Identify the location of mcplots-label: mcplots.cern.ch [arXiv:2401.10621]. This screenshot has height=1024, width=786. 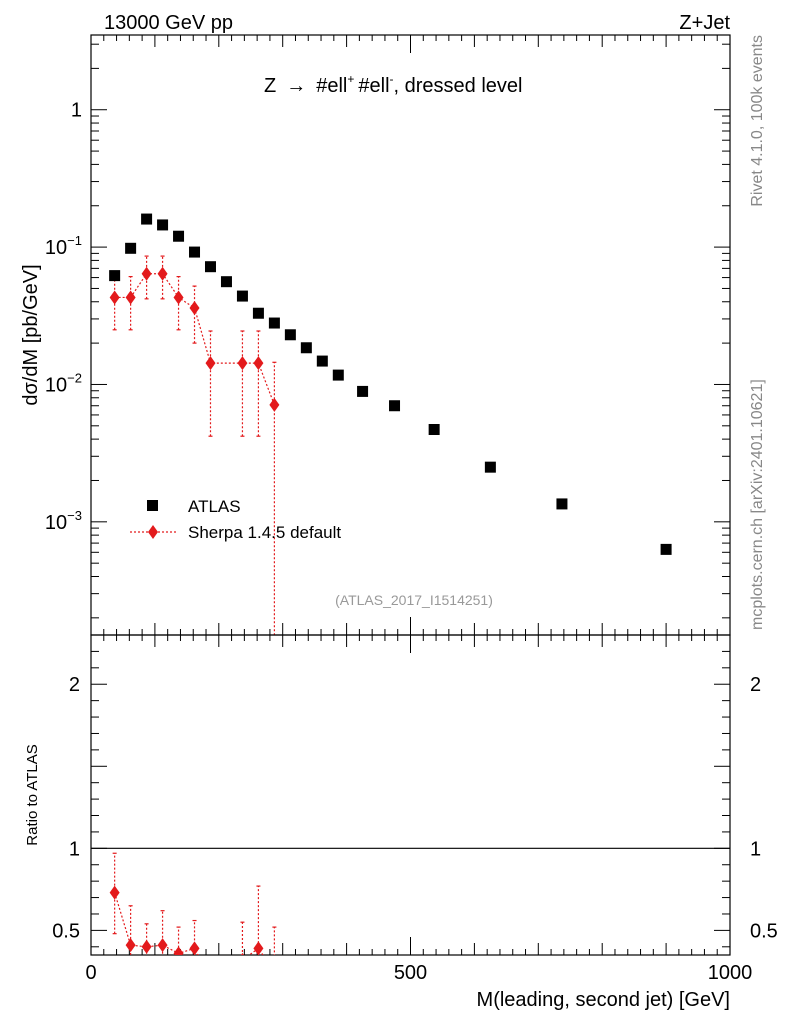
(757, 504).